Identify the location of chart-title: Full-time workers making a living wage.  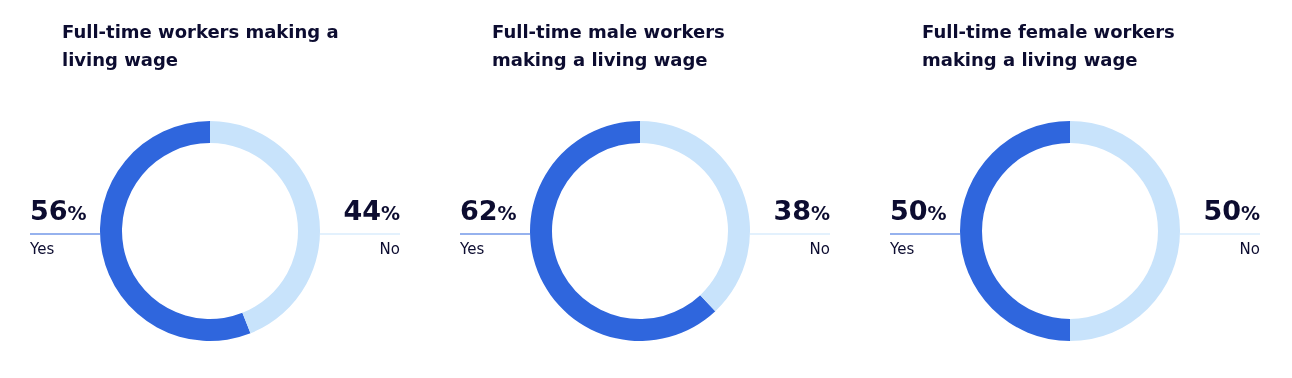
(201, 46).